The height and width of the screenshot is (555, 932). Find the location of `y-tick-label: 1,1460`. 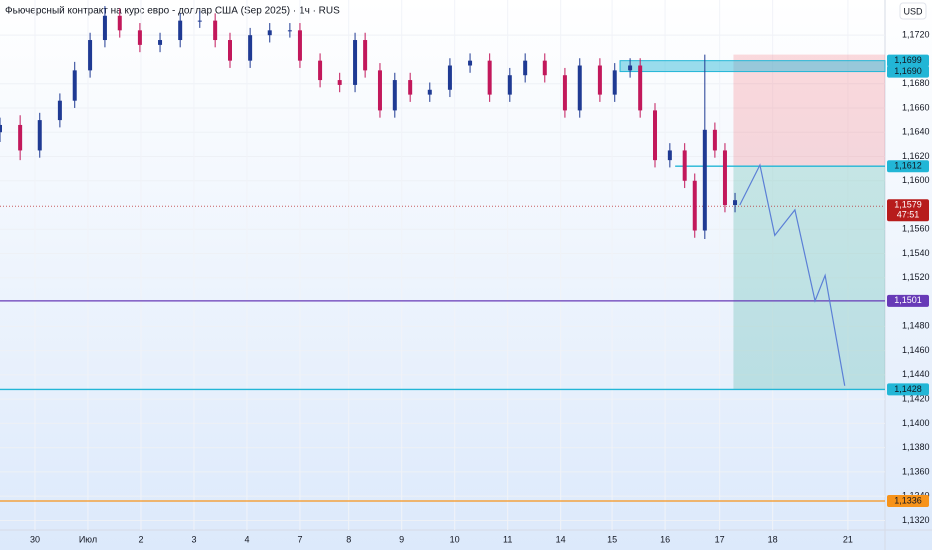

y-tick-label: 1,1460 is located at coordinates (916, 350).